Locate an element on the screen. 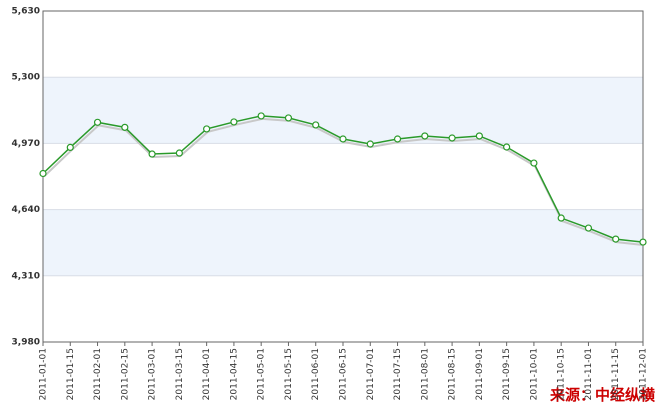  y-tick-label: 3,980 is located at coordinates (26, 343).